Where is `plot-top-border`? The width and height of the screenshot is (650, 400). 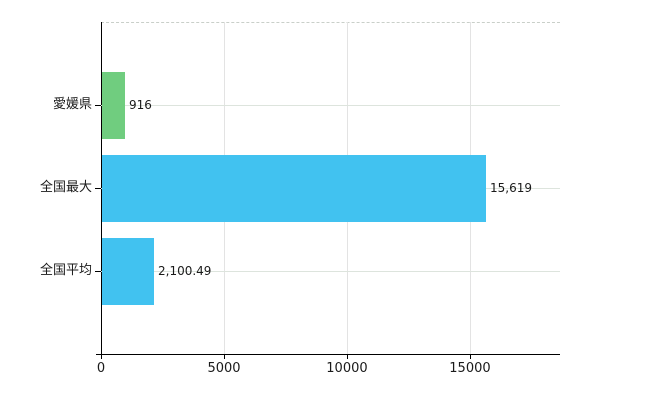
plot-top-border is located at coordinates (330, 22).